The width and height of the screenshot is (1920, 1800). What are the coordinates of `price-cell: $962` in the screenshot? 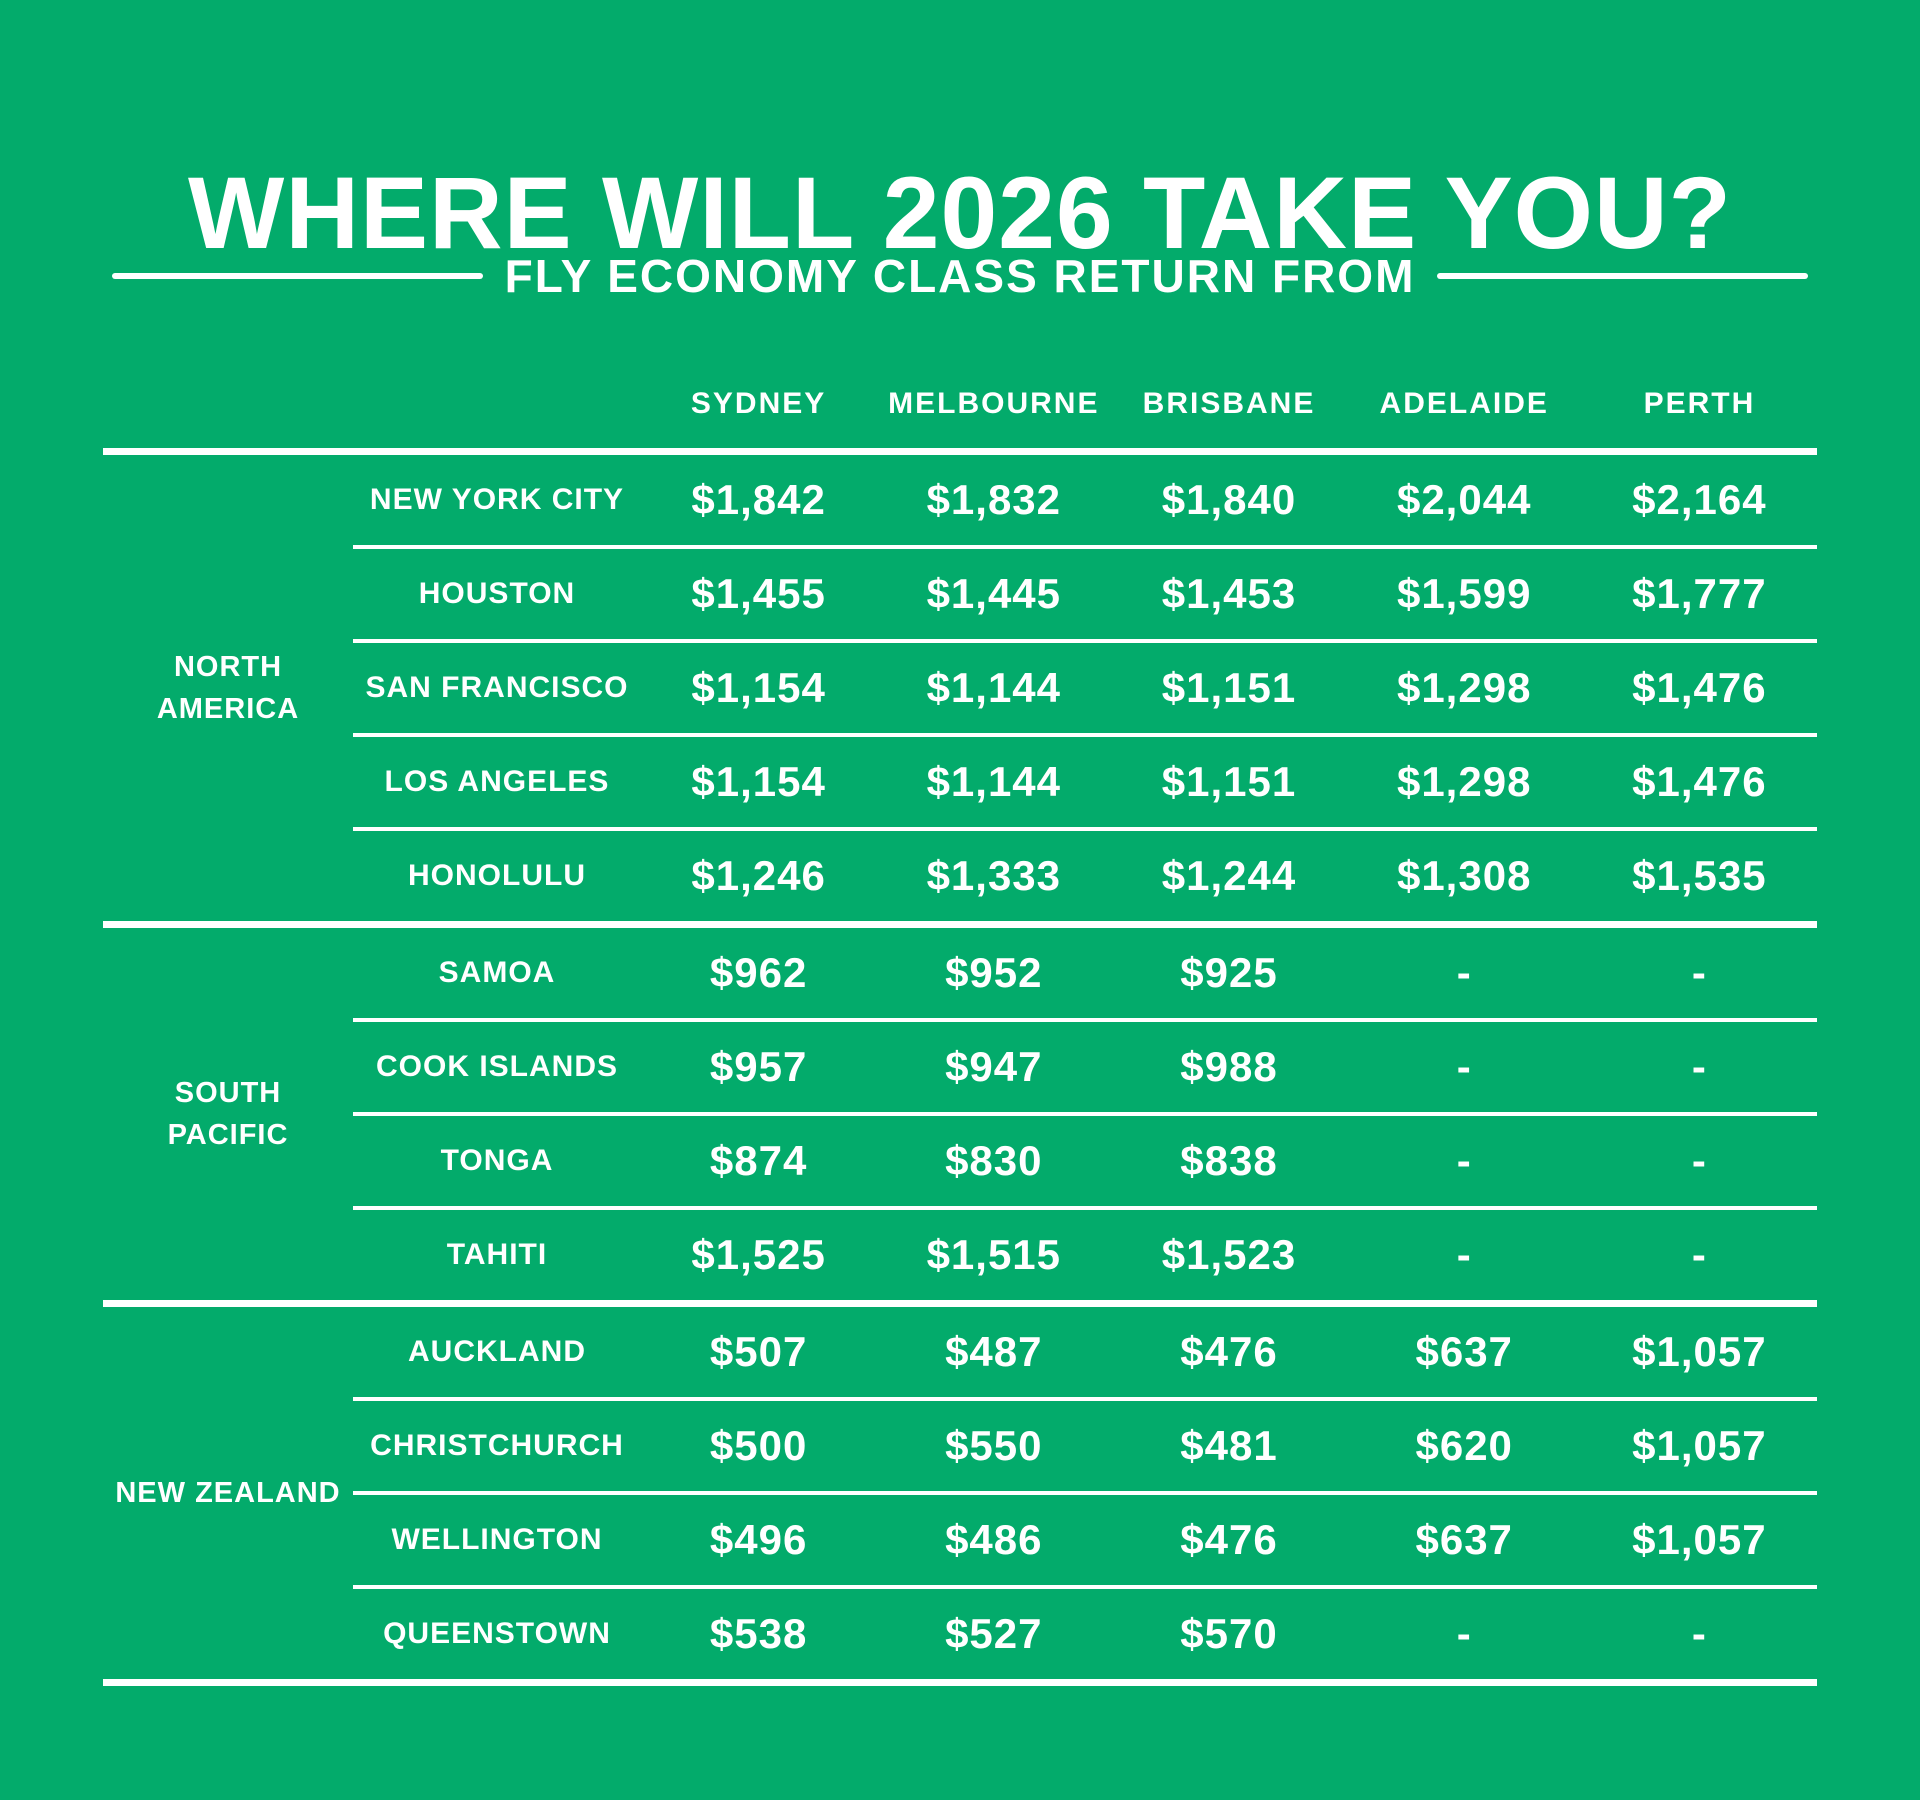 It's located at (758, 972).